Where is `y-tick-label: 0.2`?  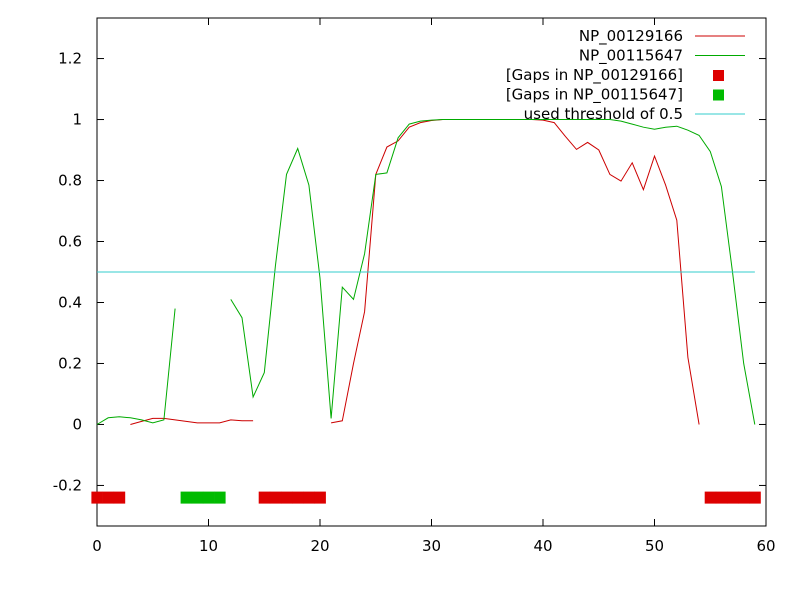
y-tick-label: 0.2 is located at coordinates (70, 363).